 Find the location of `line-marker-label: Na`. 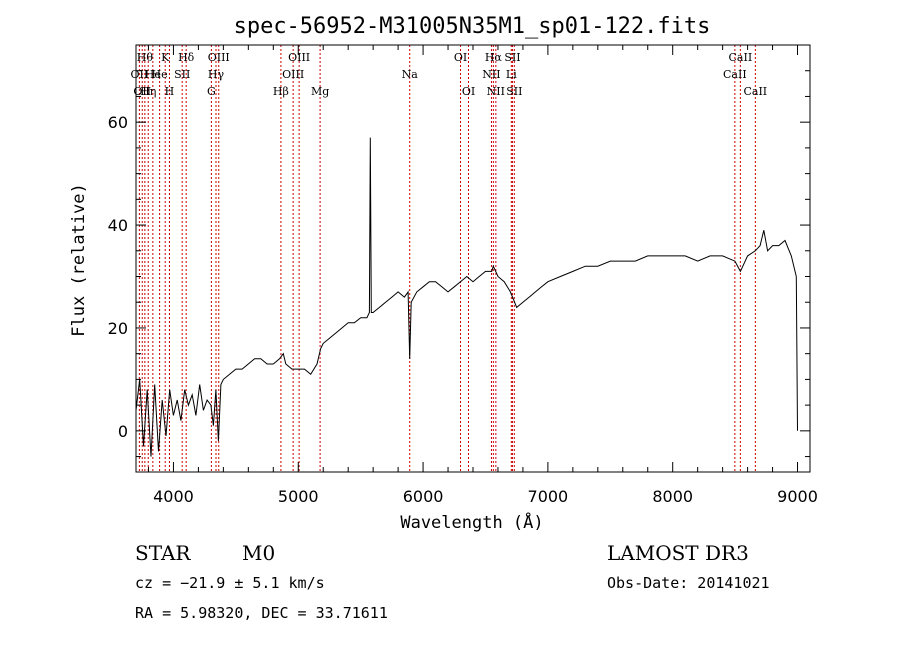

line-marker-label: Na is located at coordinates (410, 74).